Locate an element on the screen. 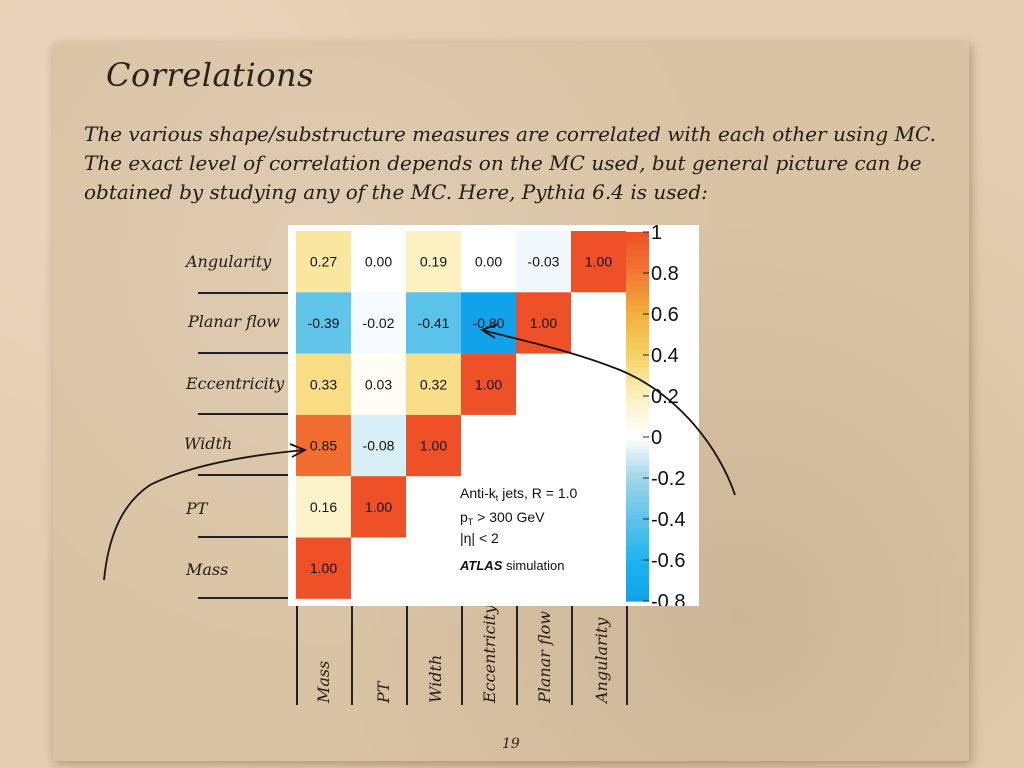 The image size is (1024, 768). heatmap-cell-label: 0.00 is located at coordinates (488, 262).